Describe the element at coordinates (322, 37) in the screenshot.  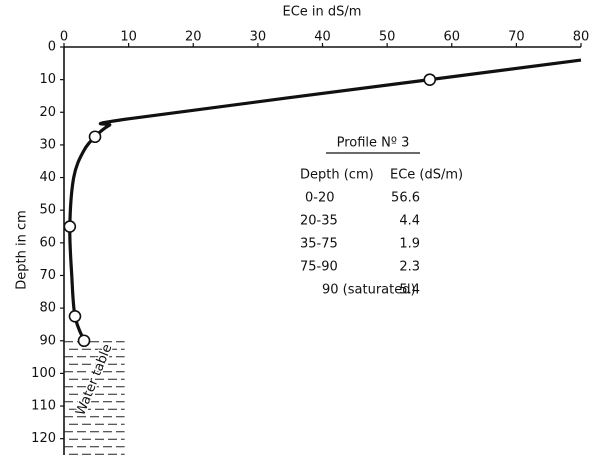
I see `x-tick-label: 40` at that location.